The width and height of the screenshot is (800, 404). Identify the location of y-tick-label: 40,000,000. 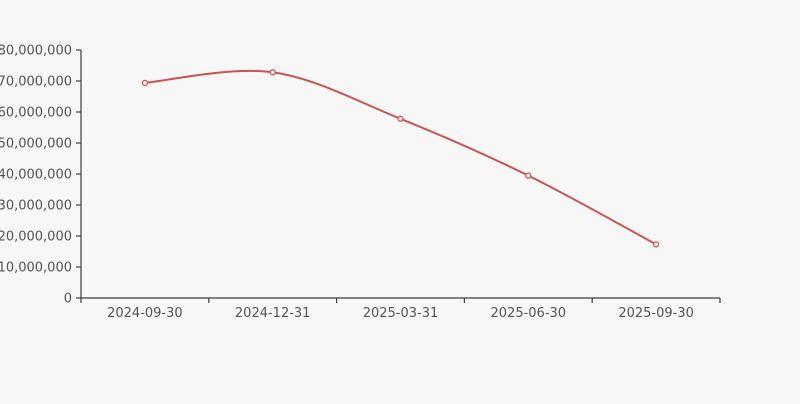
(36, 175).